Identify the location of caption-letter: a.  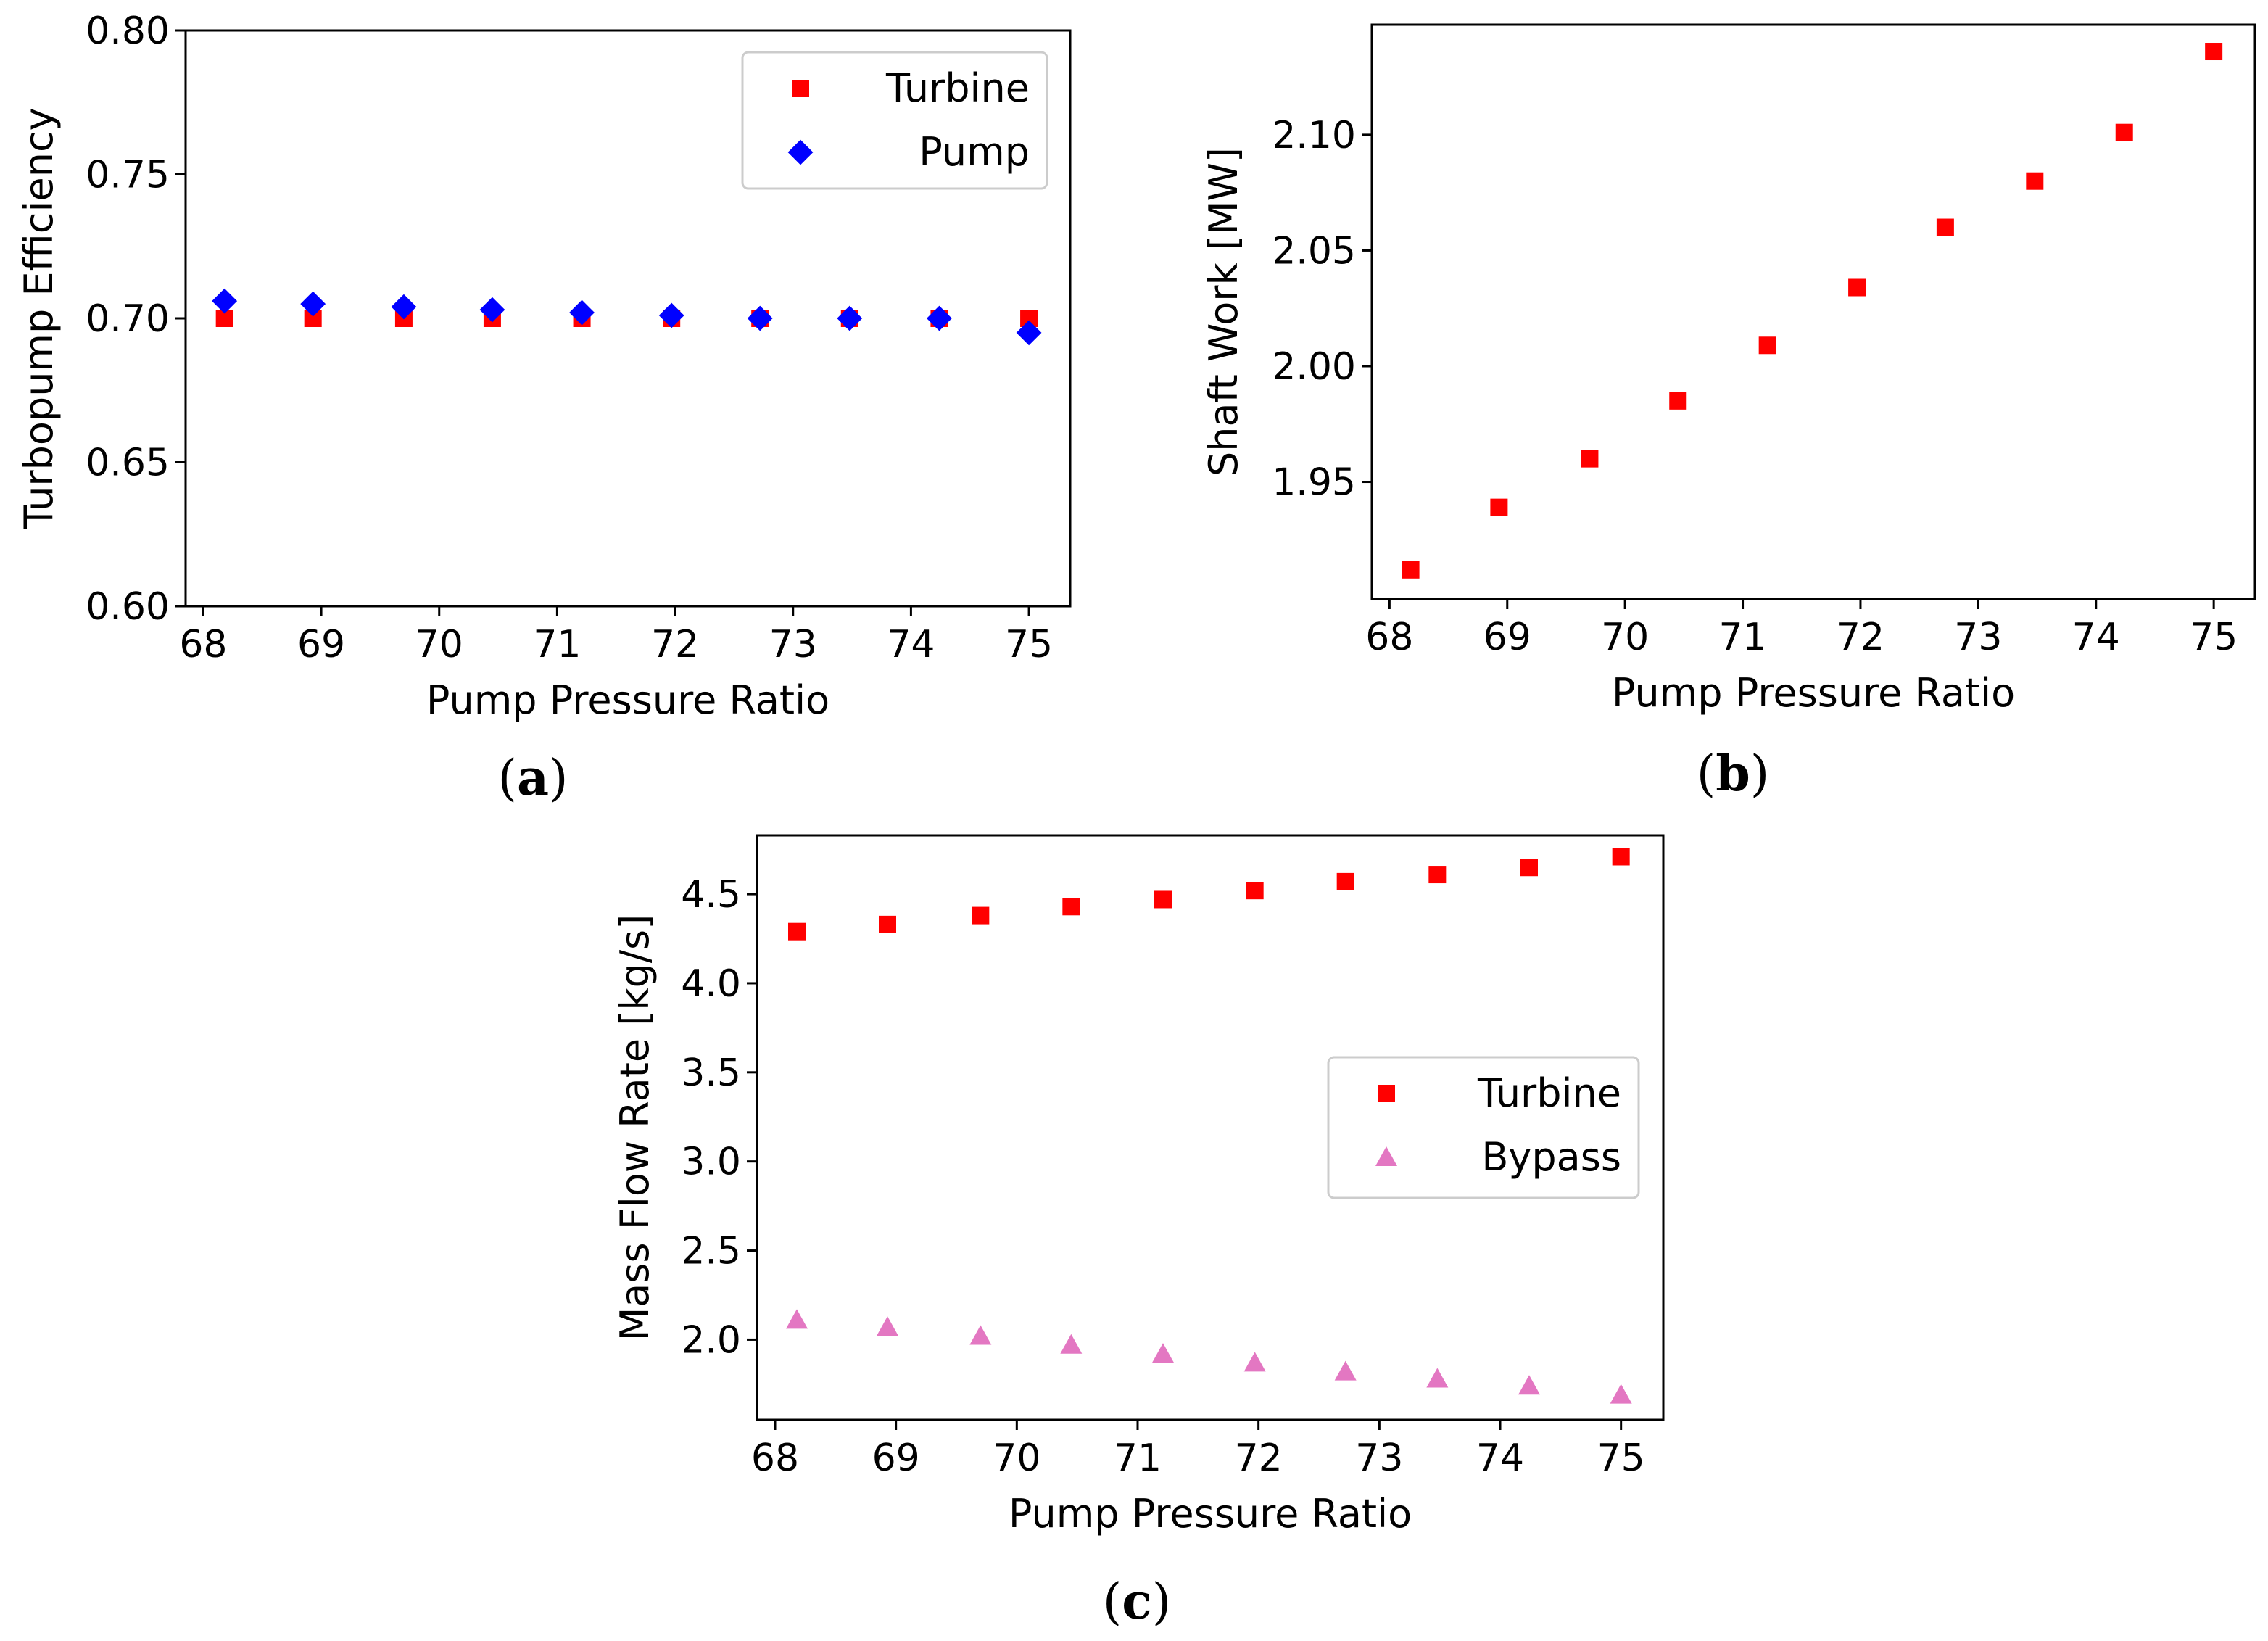
(533, 778).